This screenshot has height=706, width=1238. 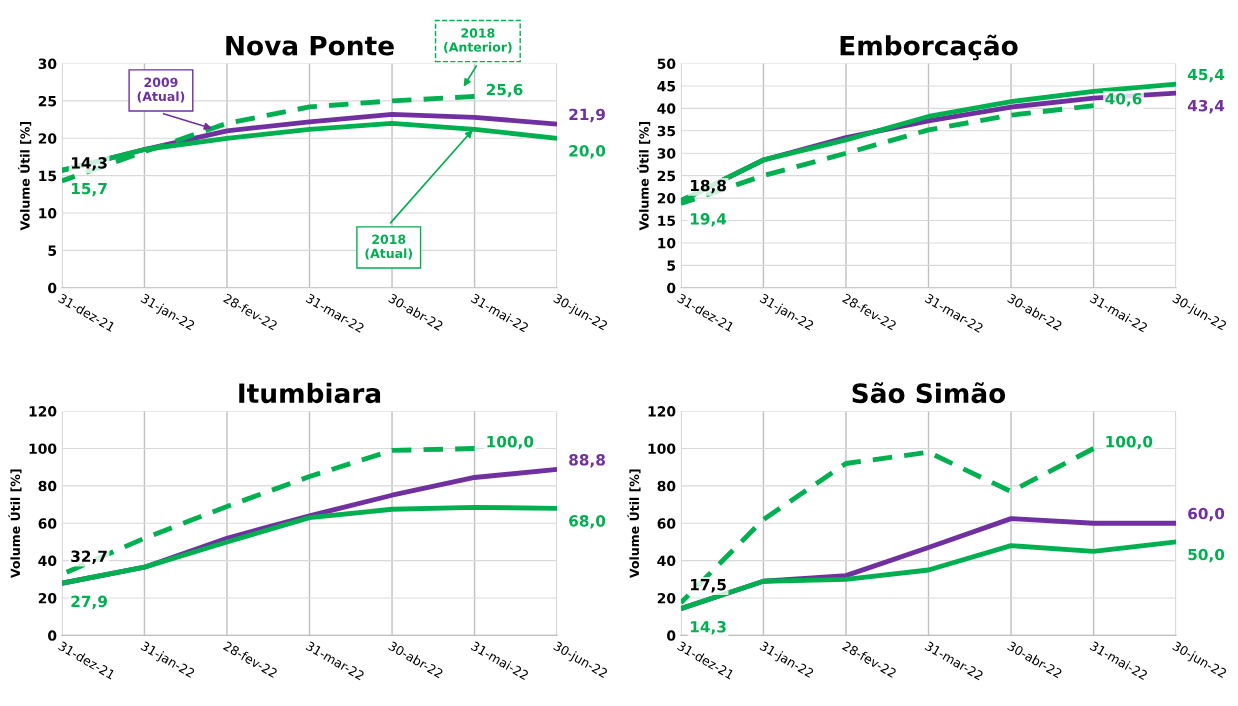 What do you see at coordinates (708, 586) in the screenshot?
I see `data-label: 17,5` at bounding box center [708, 586].